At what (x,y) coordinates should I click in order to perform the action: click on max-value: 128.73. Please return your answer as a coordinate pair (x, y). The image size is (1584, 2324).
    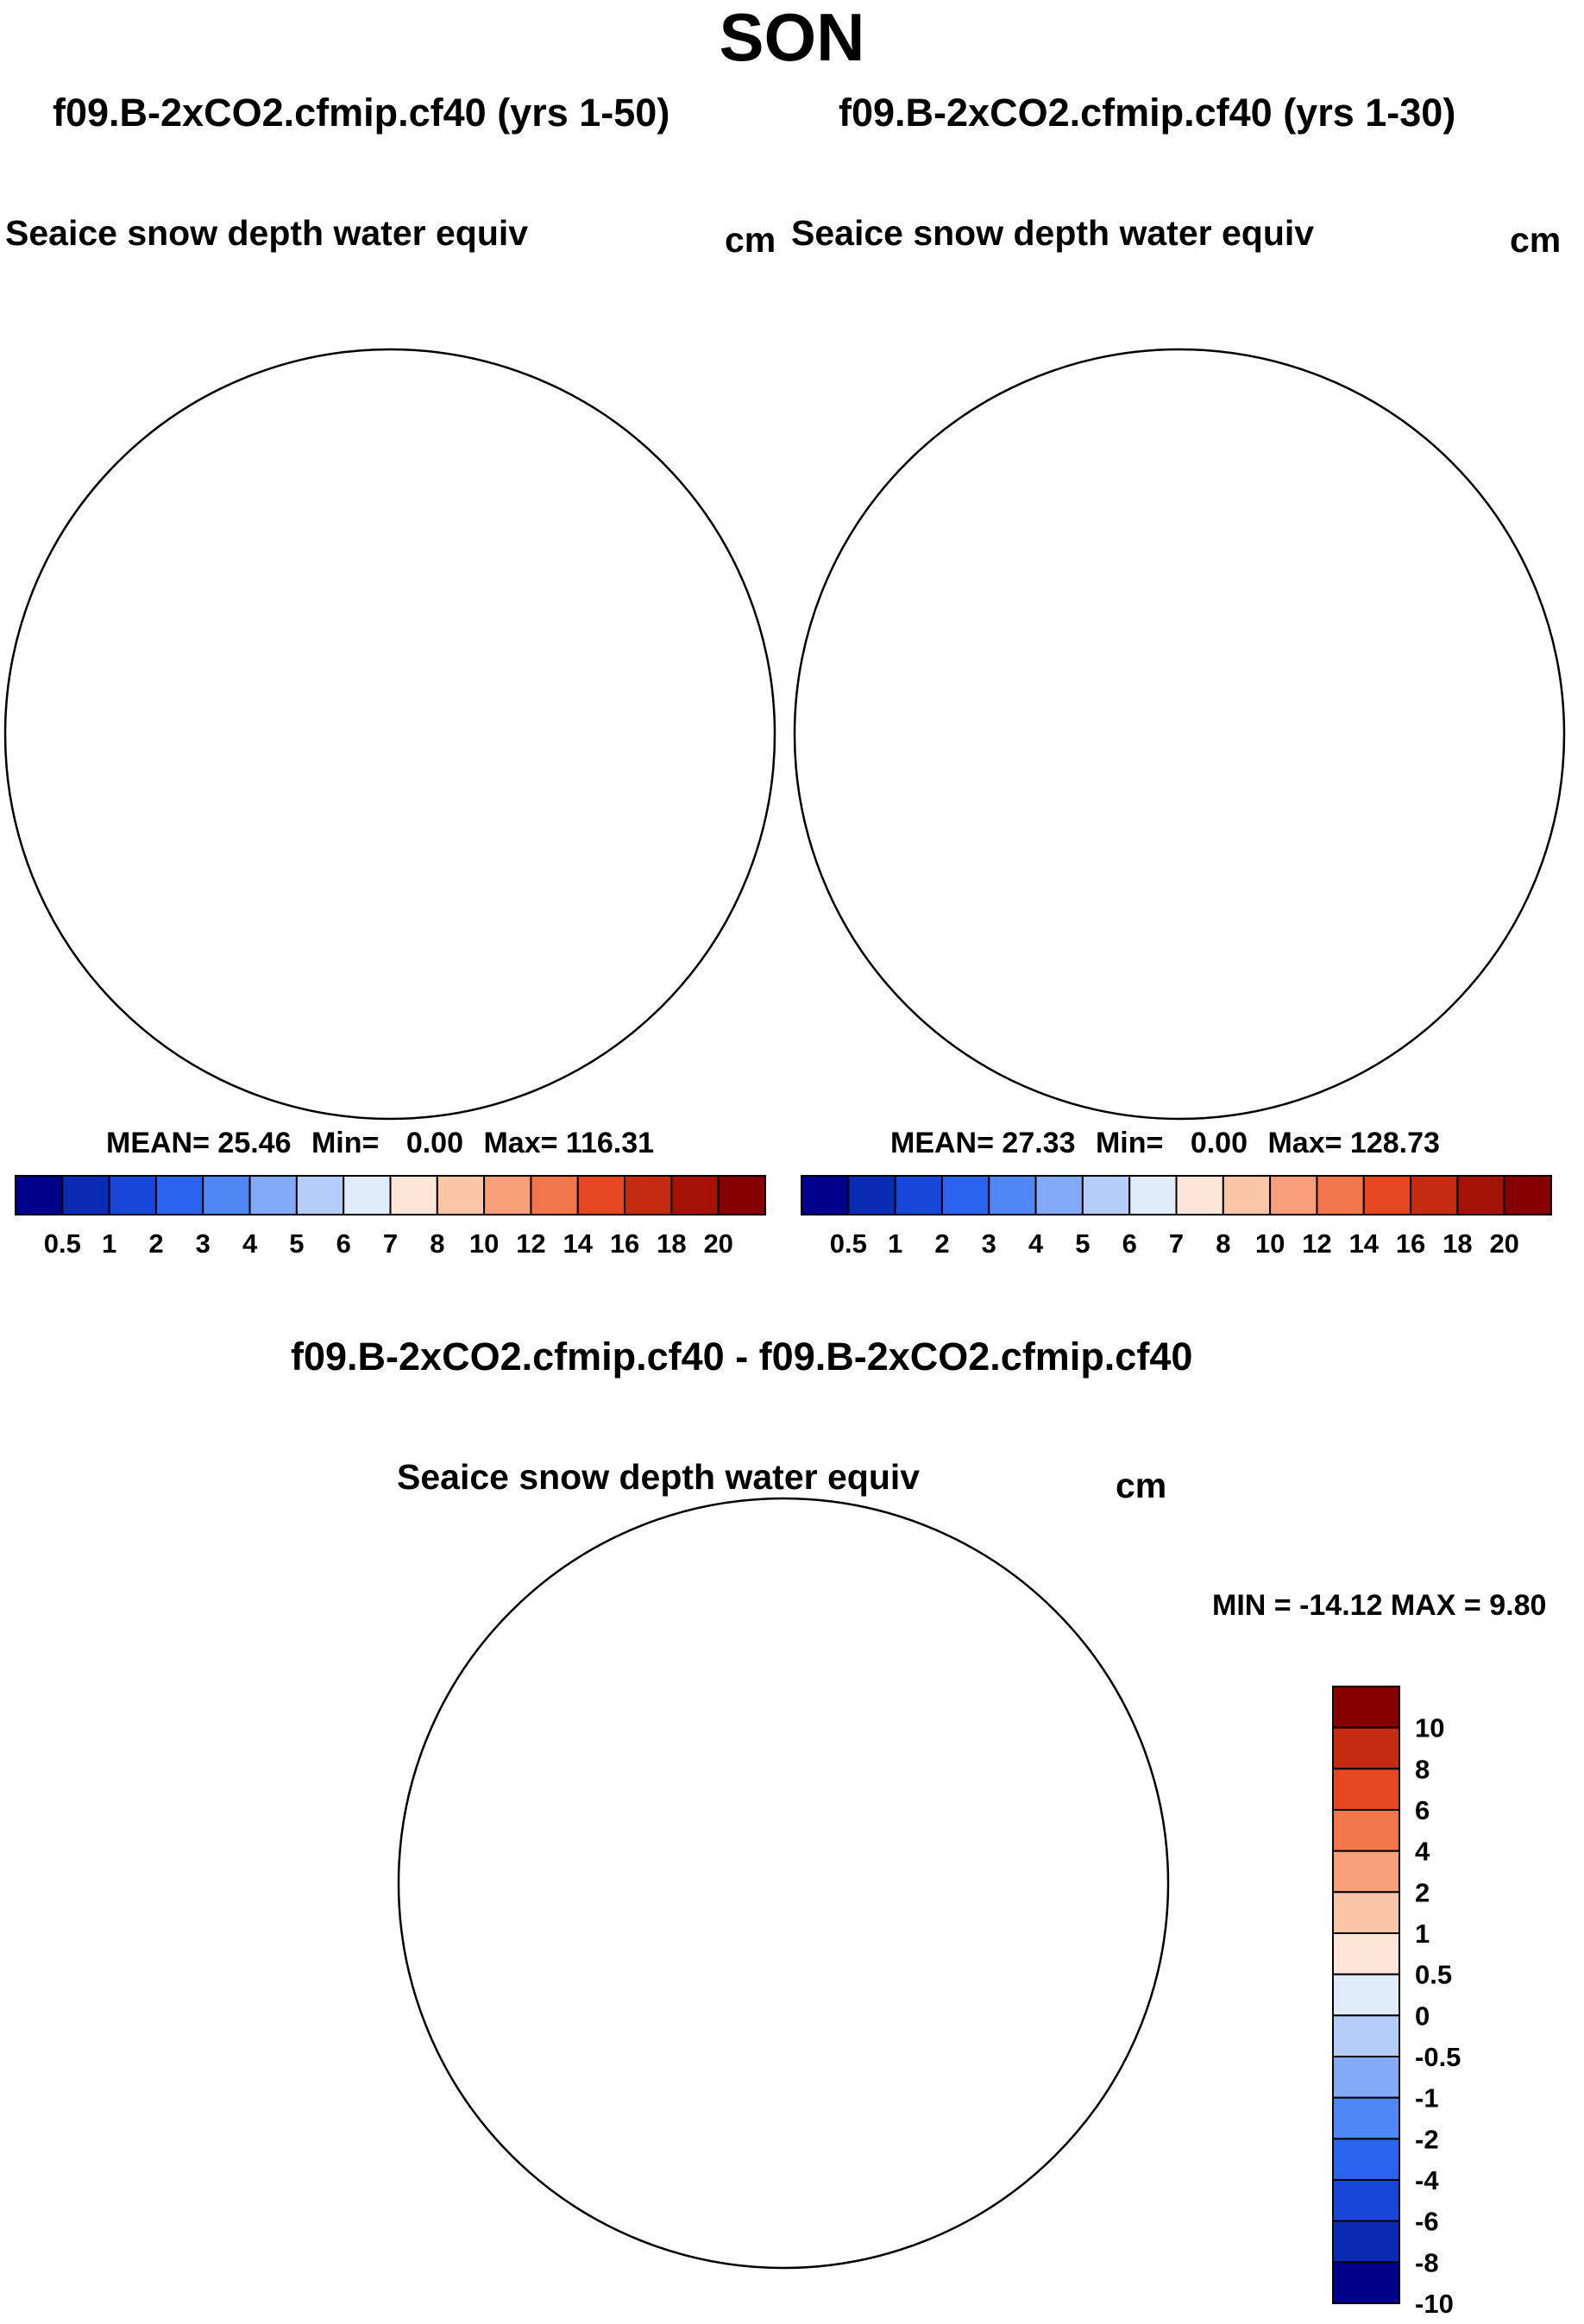
    Looking at the image, I should click on (1394, 1143).